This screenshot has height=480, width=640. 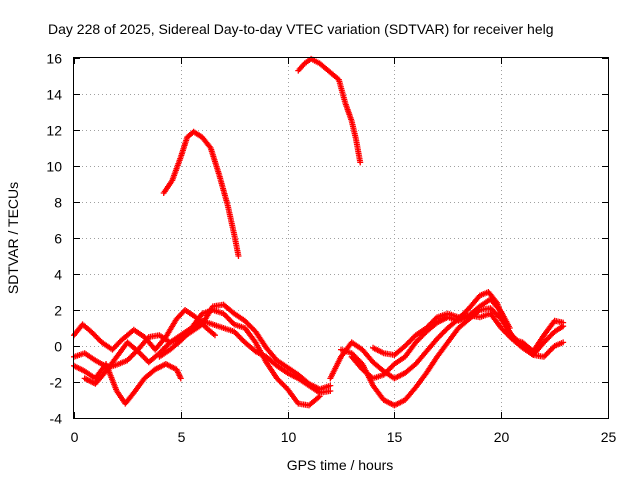 I want to click on y-axis-title: SDTVAR / TECUs, so click(x=13, y=238).